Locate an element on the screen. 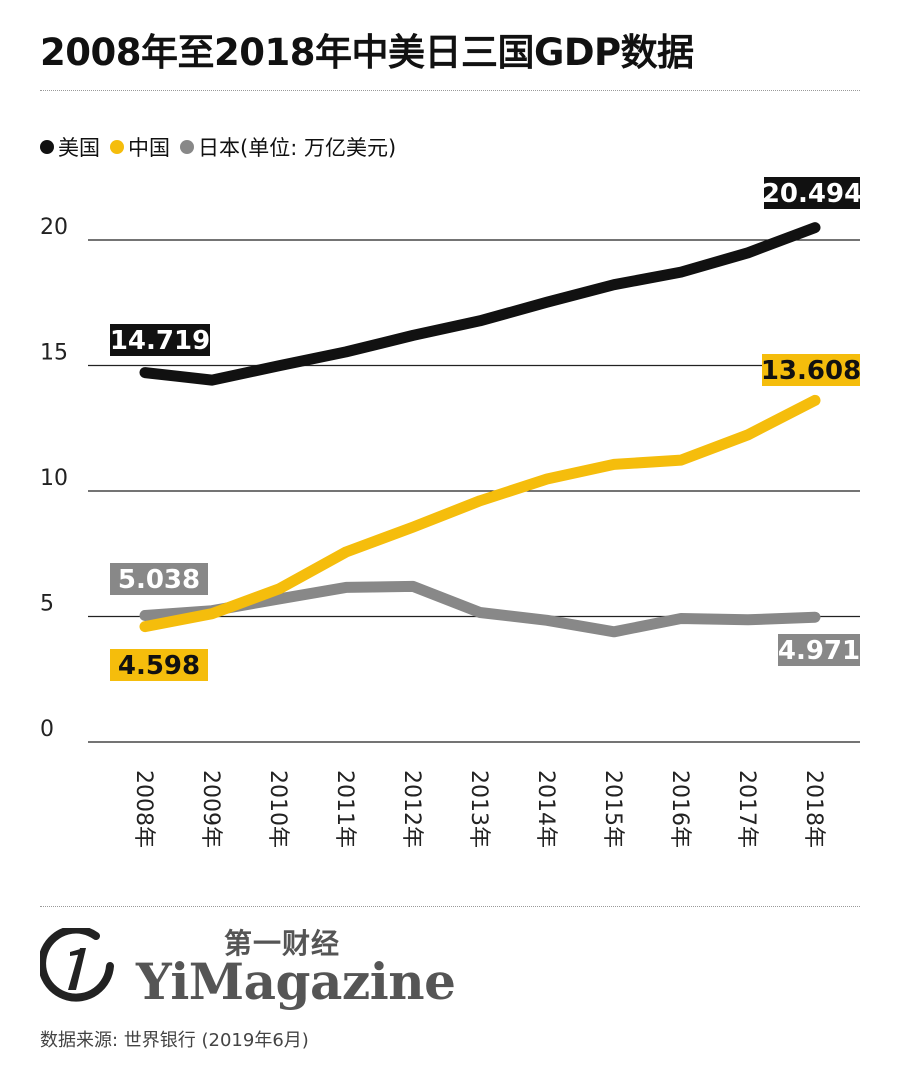 This screenshot has height=1080, width=900. unit-note: (单位: 万亿美元) is located at coordinates (318, 148).